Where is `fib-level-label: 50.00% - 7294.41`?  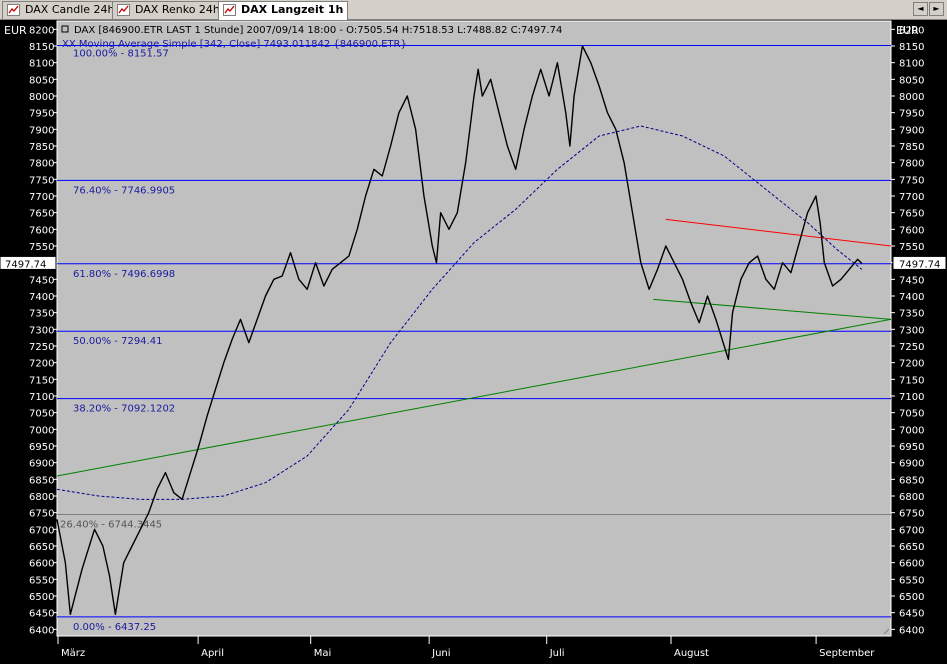
fib-level-label: 50.00% - 7294.41 is located at coordinates (117, 341).